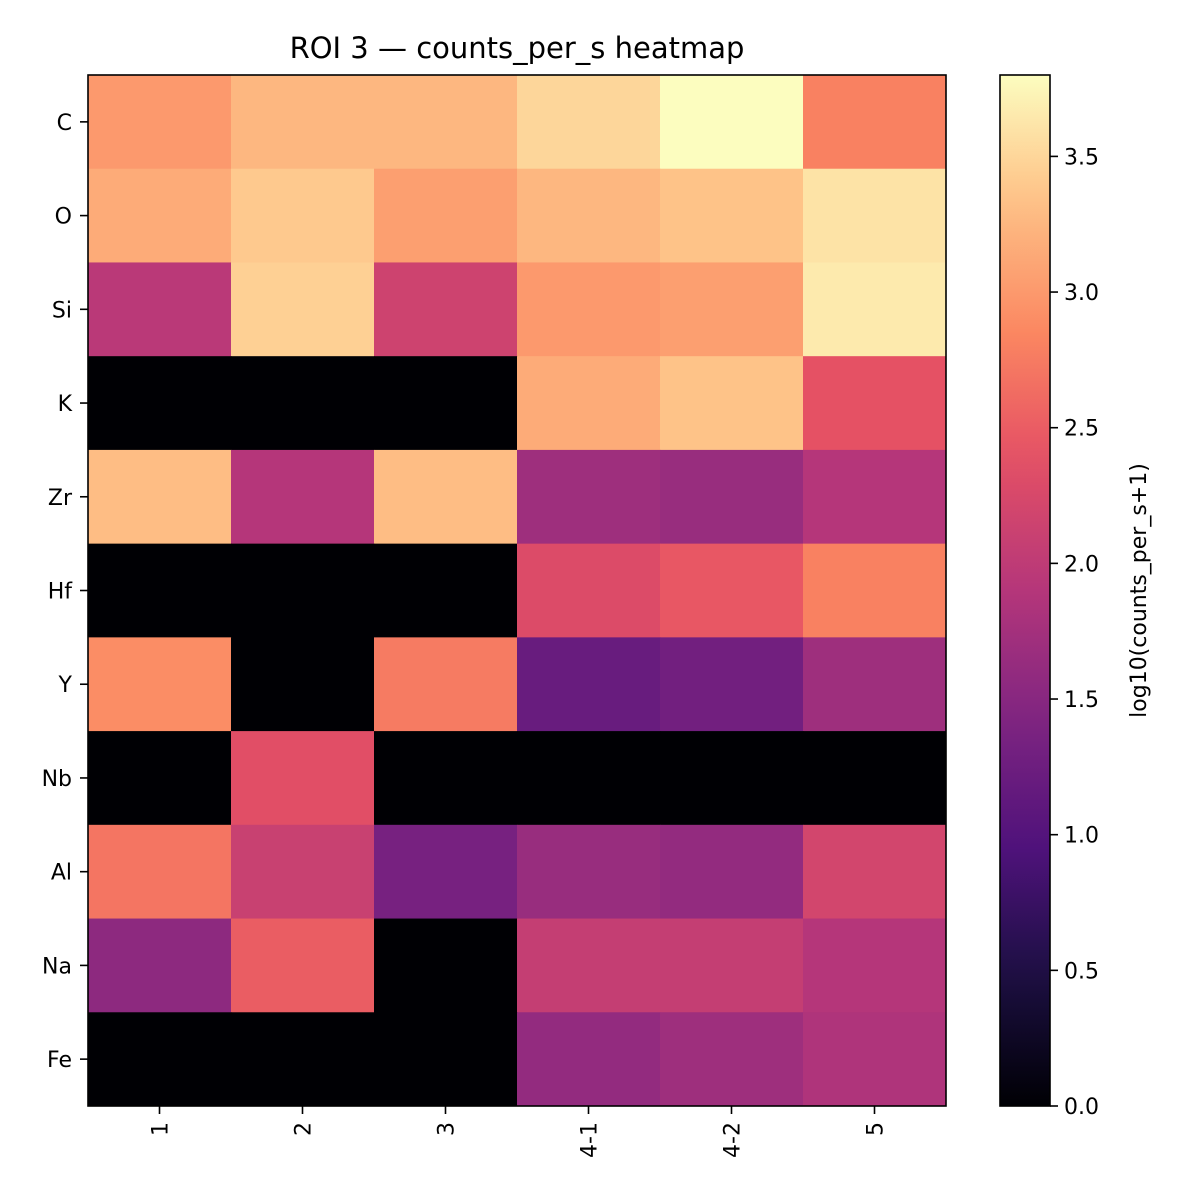 This screenshot has width=1200, height=1200. What do you see at coordinates (64, 123) in the screenshot?
I see `y-tick-label: C` at bounding box center [64, 123].